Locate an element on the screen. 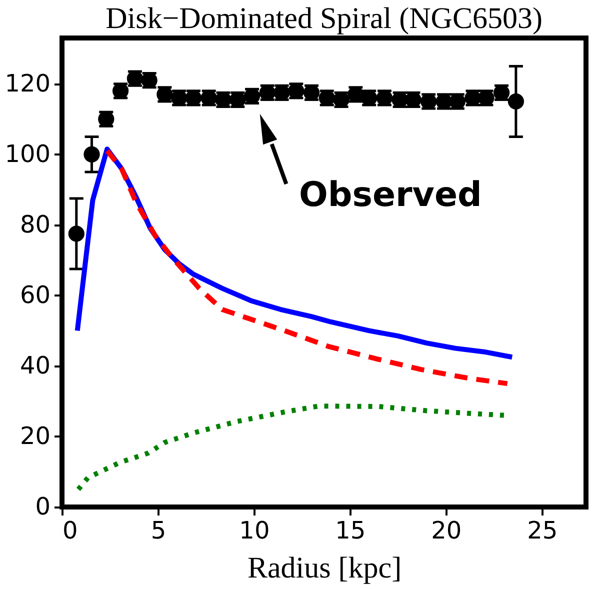 The image size is (606, 589). y-tick-label: 60 is located at coordinates (35, 294).